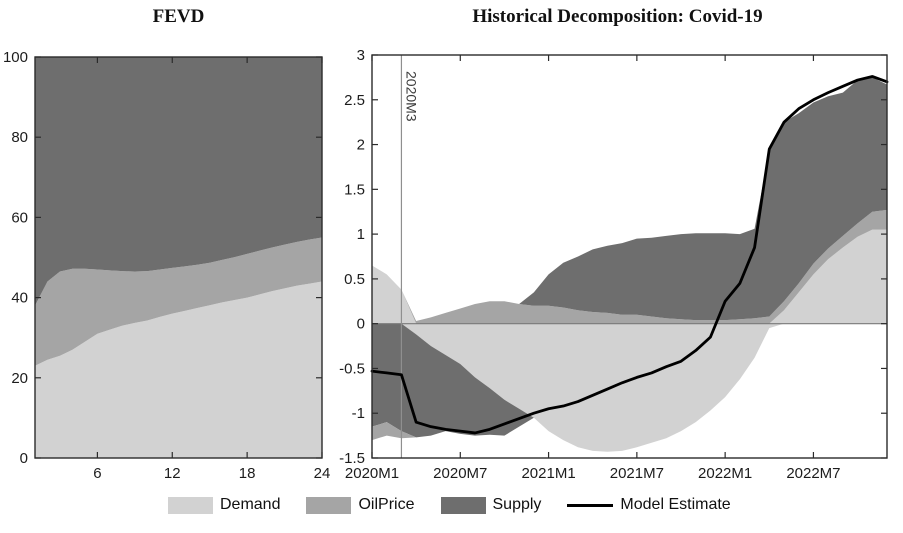 The width and height of the screenshot is (903, 533). What do you see at coordinates (250, 504) in the screenshot?
I see `legend-label-demand: Demand` at bounding box center [250, 504].